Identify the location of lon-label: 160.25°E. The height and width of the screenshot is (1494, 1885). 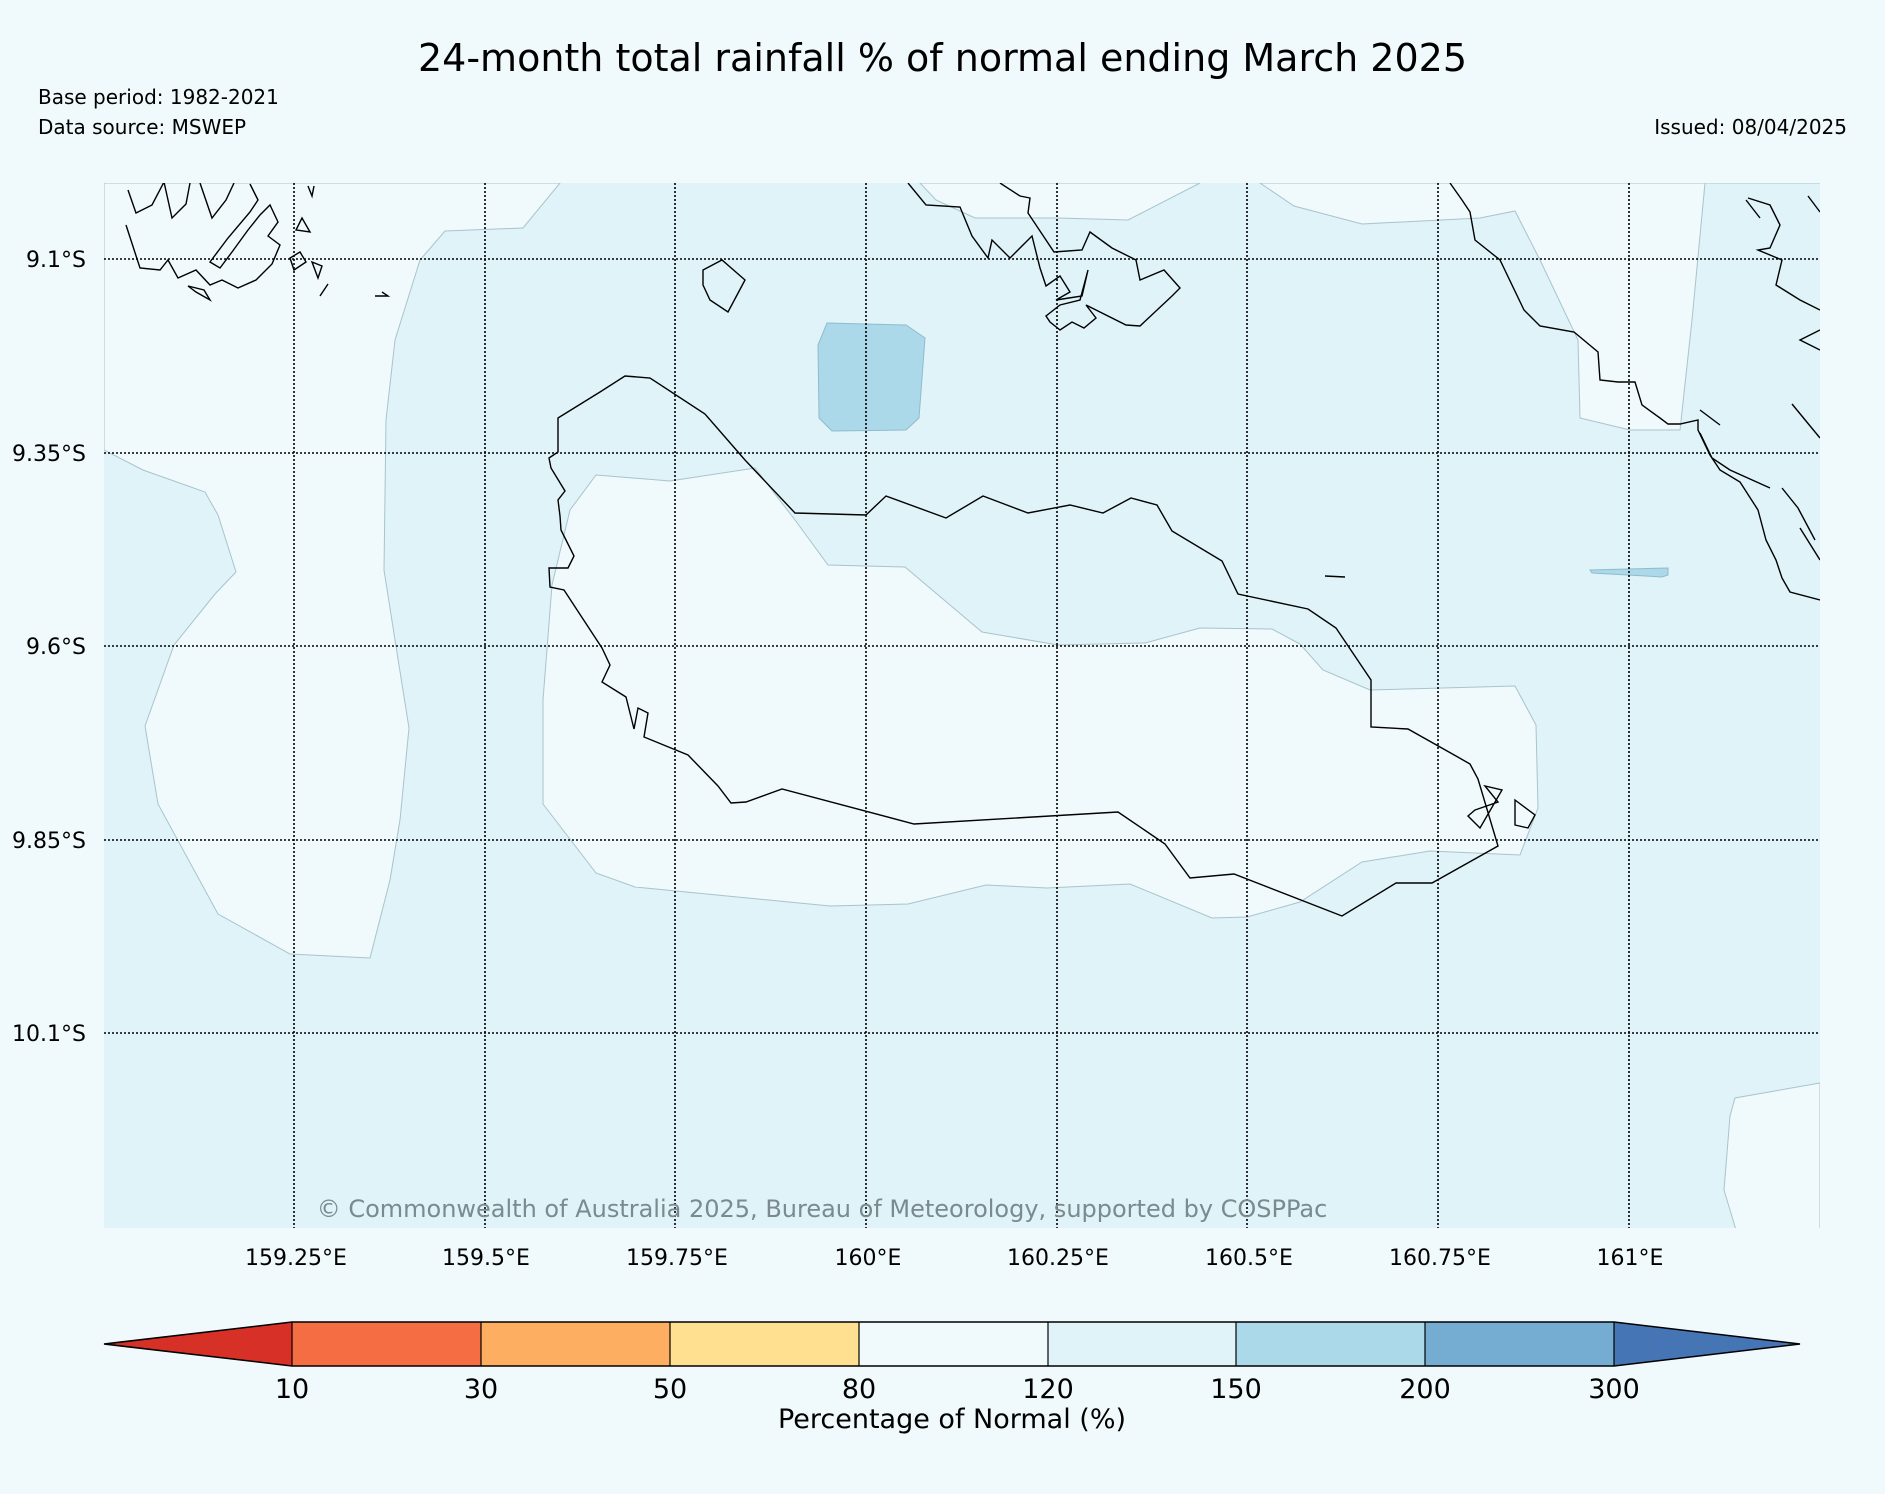
(1058, 1258).